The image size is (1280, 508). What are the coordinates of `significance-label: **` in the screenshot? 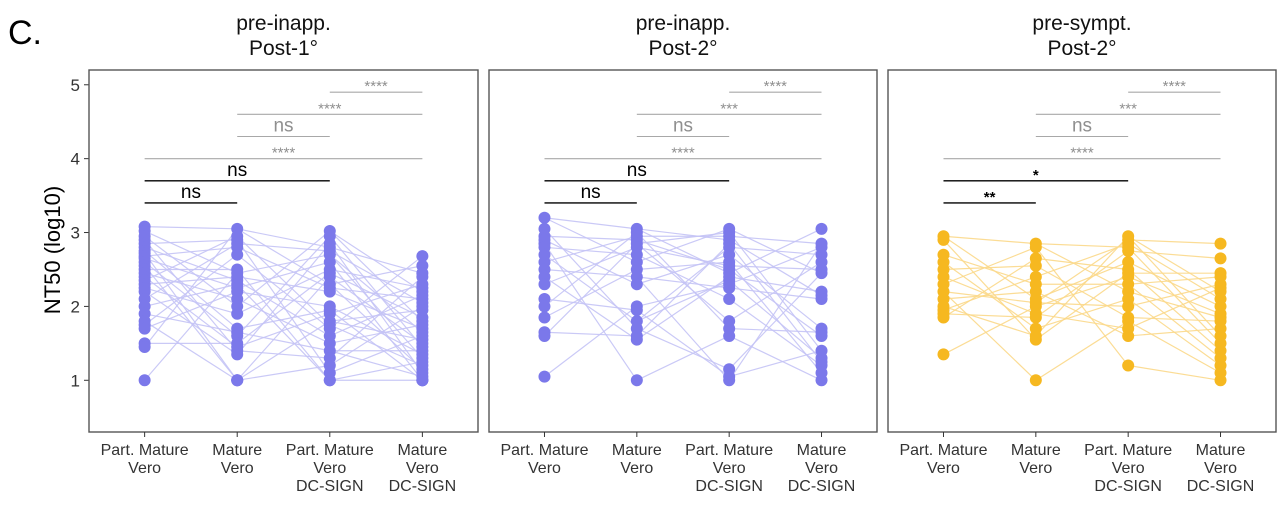 It's located at (990, 197).